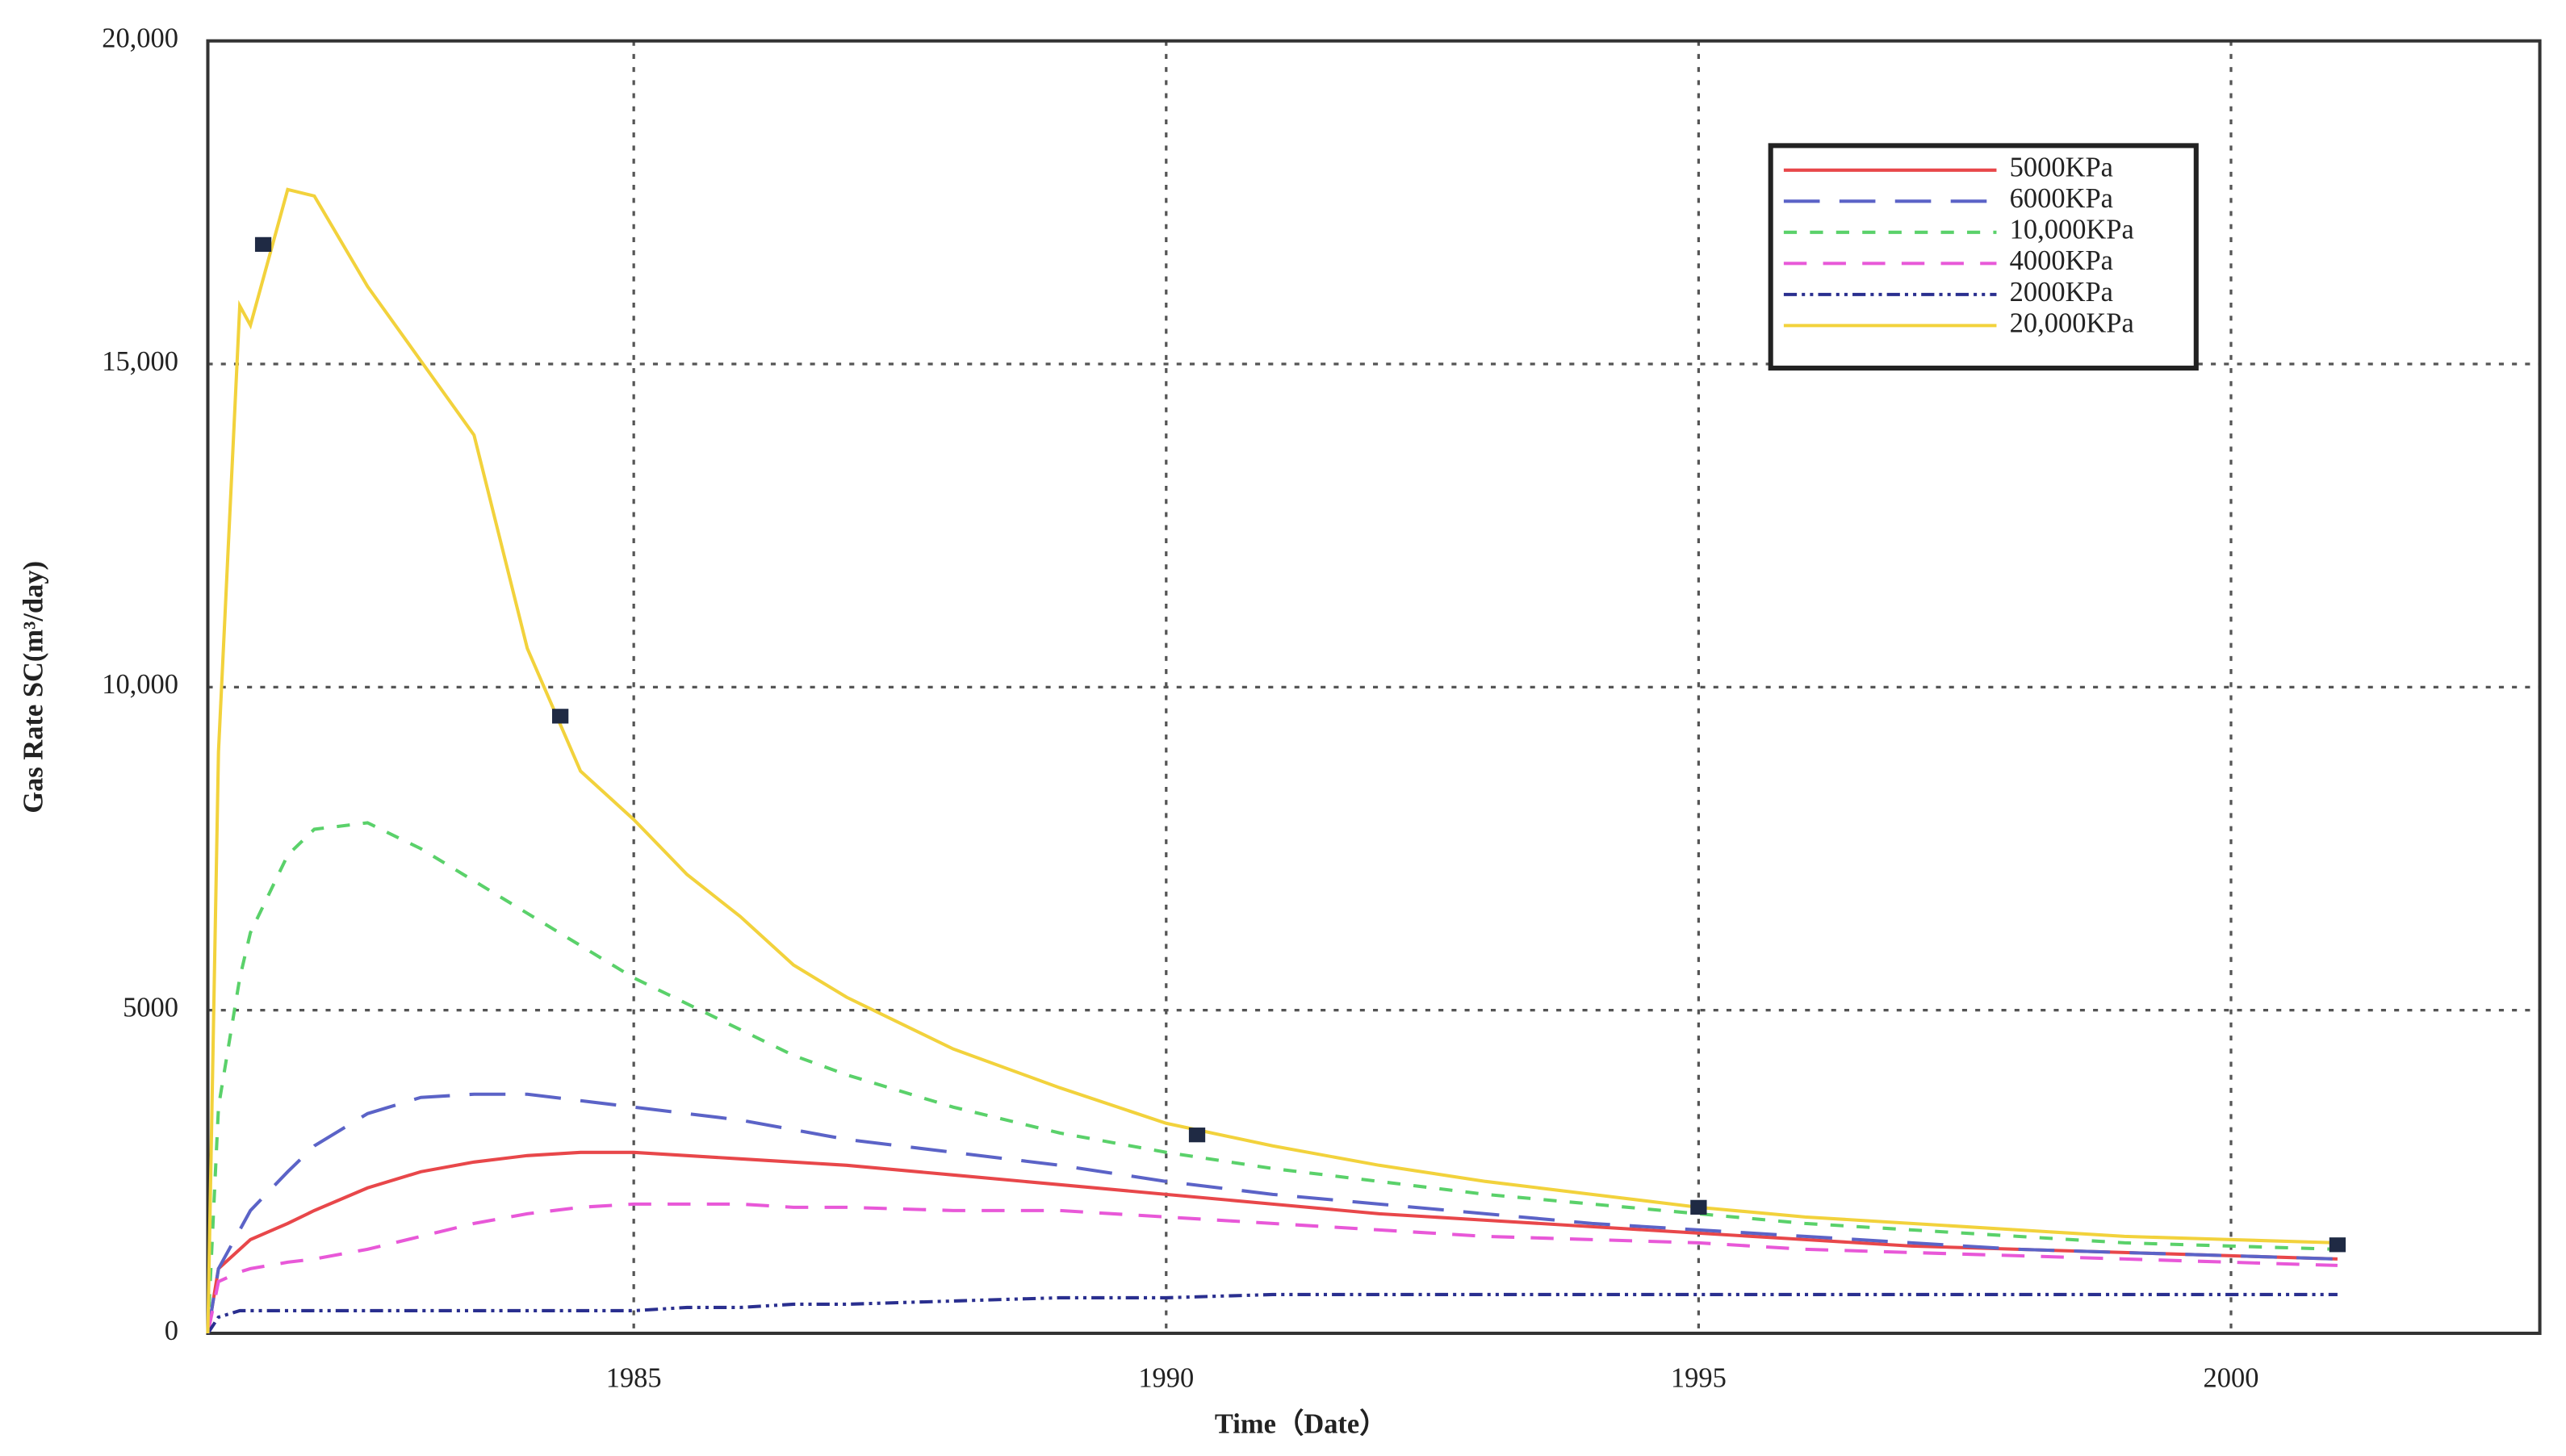 The width and height of the screenshot is (2566, 1456). What do you see at coordinates (150, 1008) in the screenshot?
I see `y-tick-label: 5000` at bounding box center [150, 1008].